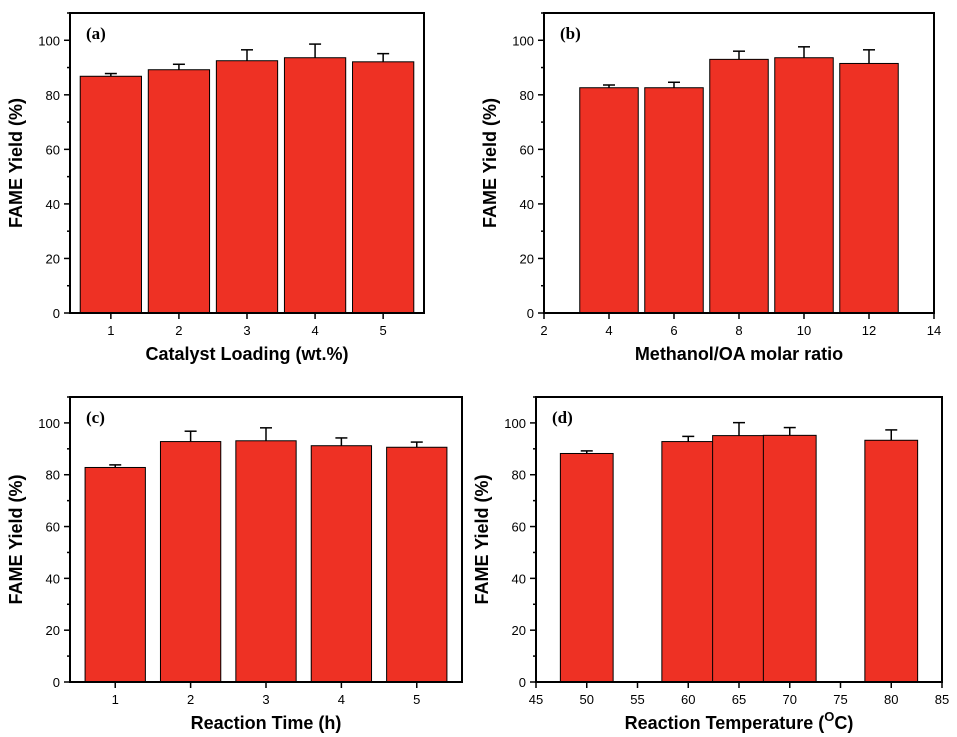  Describe the element at coordinates (53, 95) in the screenshot. I see `panel-a-y-tick-label: 80` at that location.